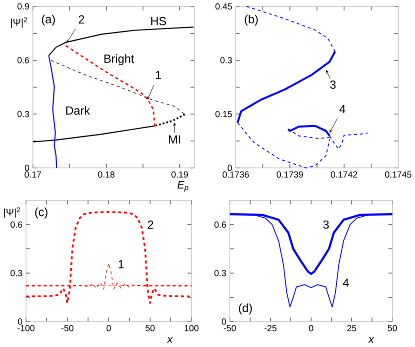  Describe the element at coordinates (351, 328) in the screenshot. I see `x-tick-label: 25` at that location.